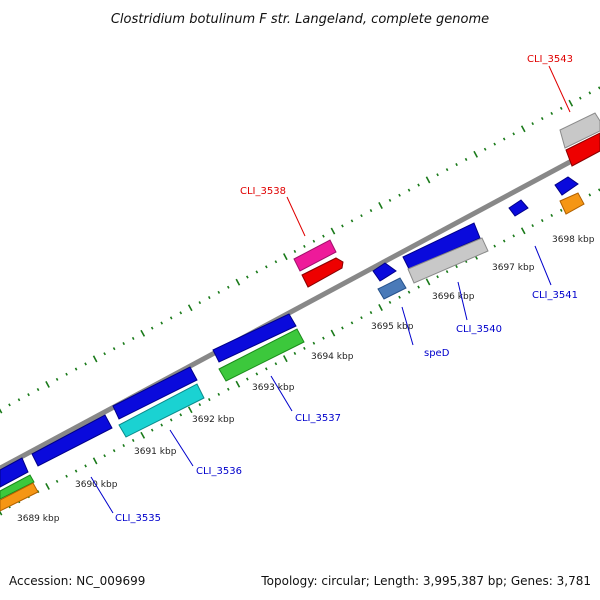 The width and height of the screenshot is (600, 600). I want to click on gene-label-cli-3536: CLI_3536, so click(219, 471).